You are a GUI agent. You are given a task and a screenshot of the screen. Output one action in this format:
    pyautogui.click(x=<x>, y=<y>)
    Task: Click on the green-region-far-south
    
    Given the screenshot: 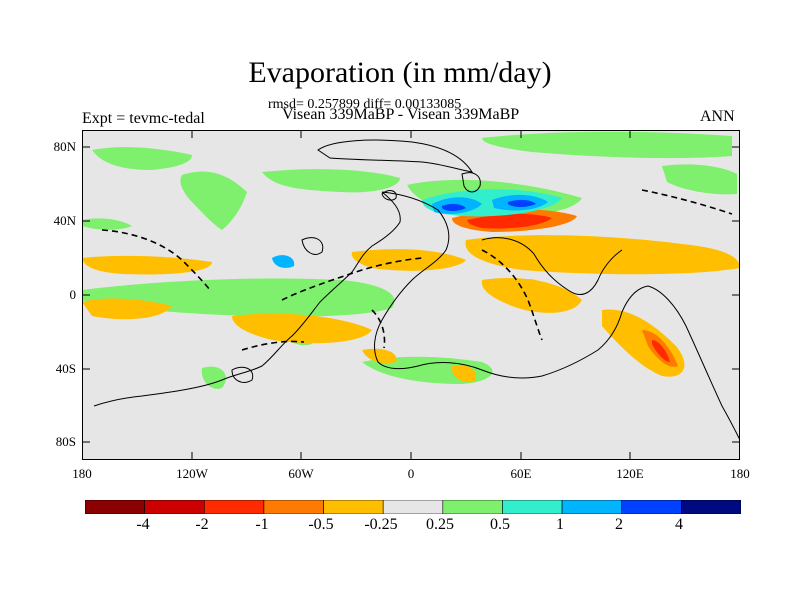 What is the action you would take?
    pyautogui.click(x=213, y=377)
    